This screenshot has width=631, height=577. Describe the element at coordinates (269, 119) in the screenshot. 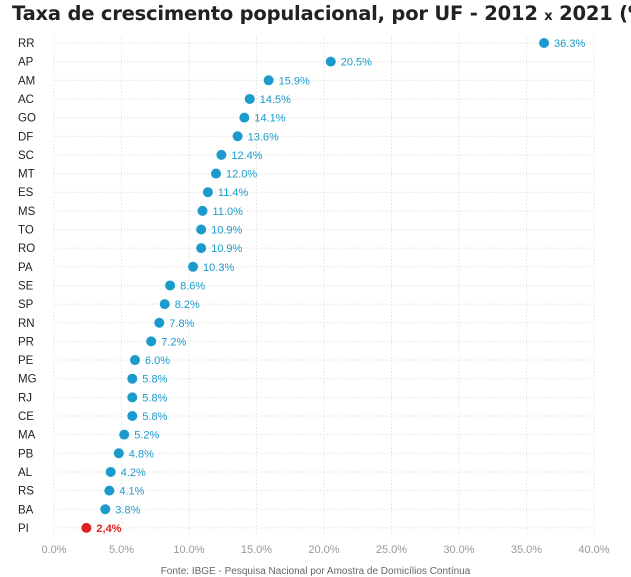

I see `data-label: 14.1%` at that location.